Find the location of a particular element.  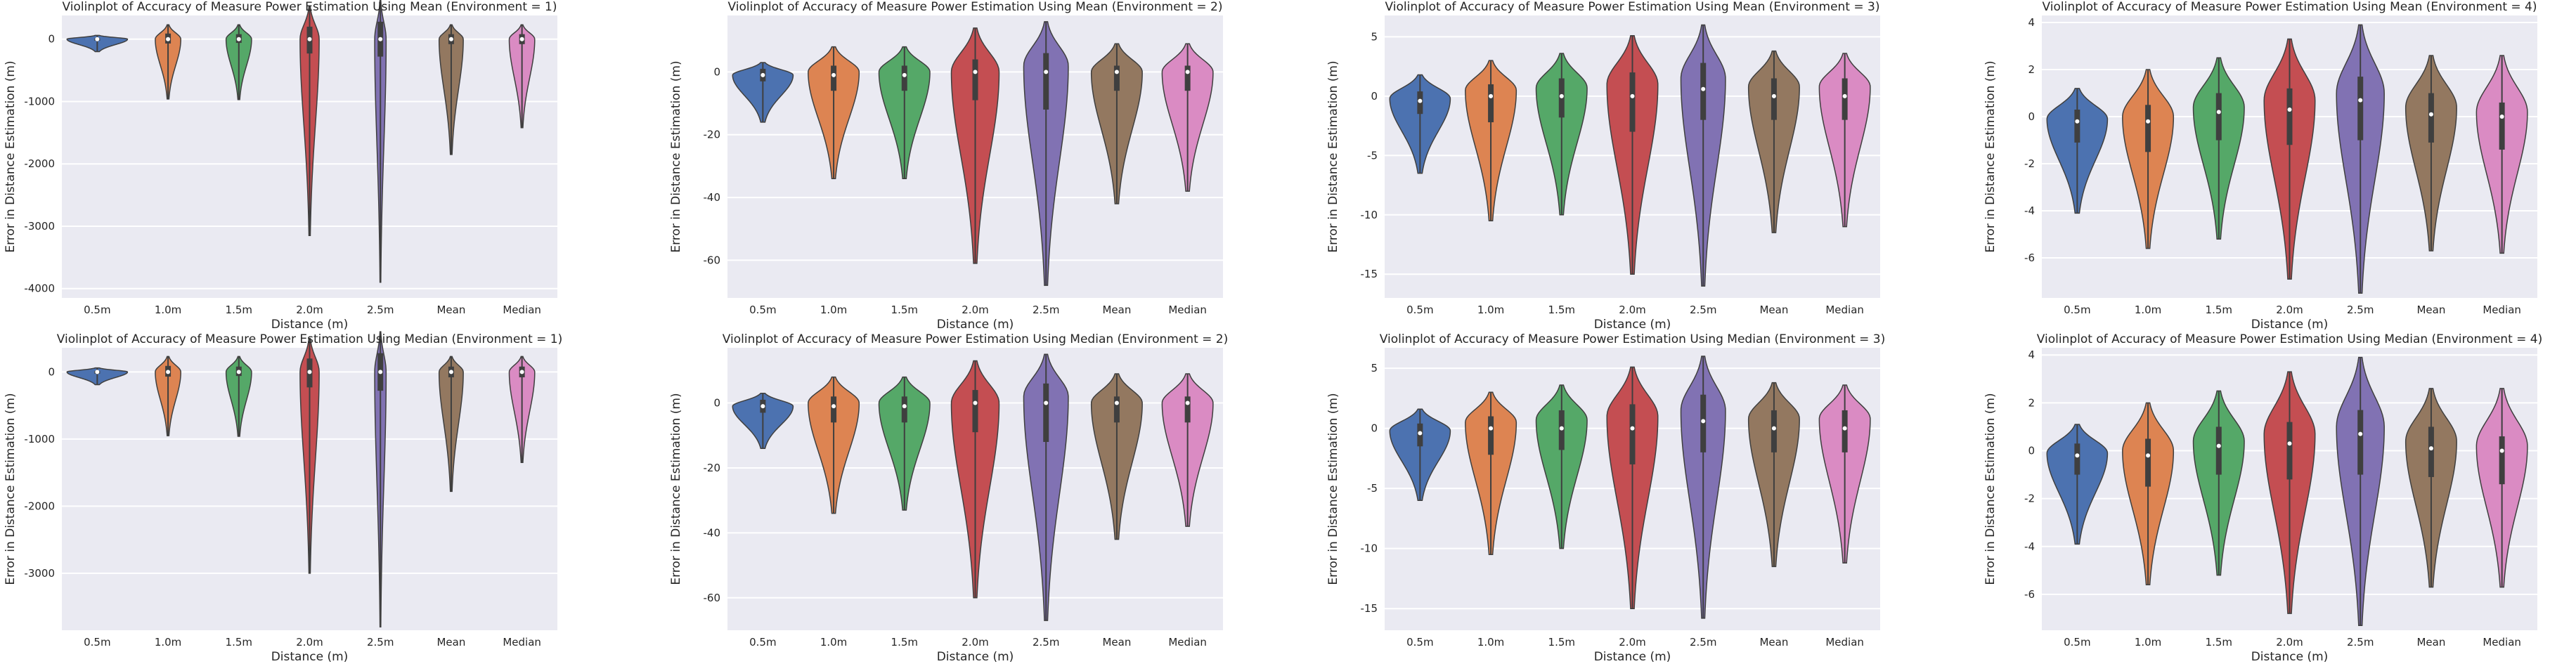

y-axis-label: Error in Distance Estimation (m) is located at coordinates (11, 489).